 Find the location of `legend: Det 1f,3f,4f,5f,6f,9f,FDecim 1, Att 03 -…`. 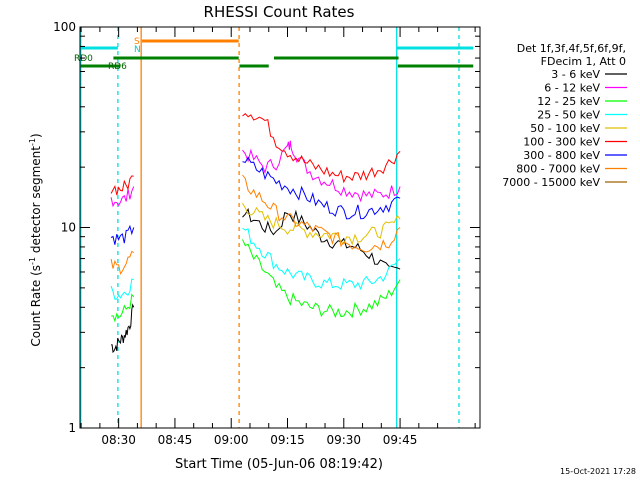

legend: Det 1f,3f,4f,5f,6f,9f,FDecim 1, Att 03 -… is located at coordinates (564, 115).